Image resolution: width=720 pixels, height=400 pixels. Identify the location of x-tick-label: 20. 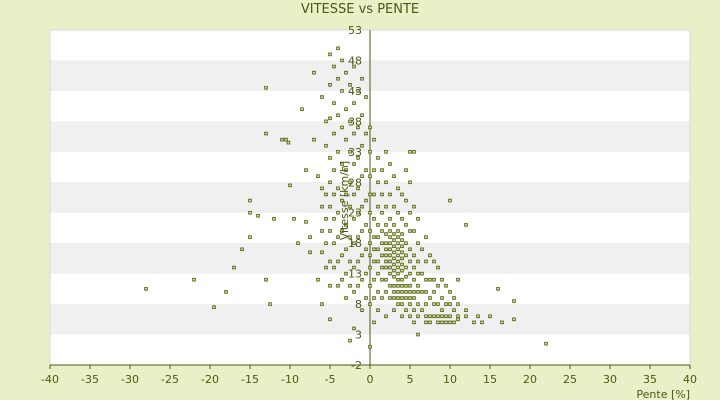
(530, 379).